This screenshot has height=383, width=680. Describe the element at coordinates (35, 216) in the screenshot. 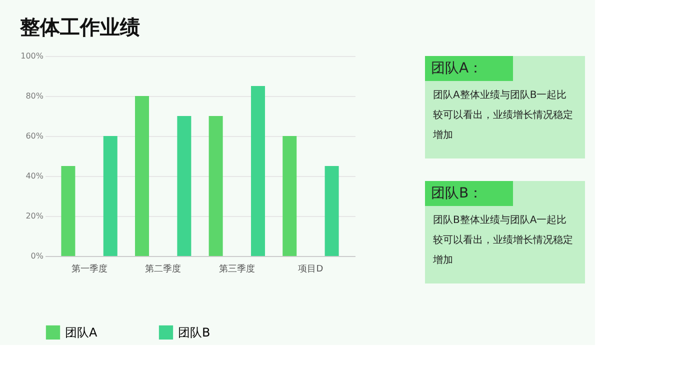

I see `y-tick-label: 20%` at that location.